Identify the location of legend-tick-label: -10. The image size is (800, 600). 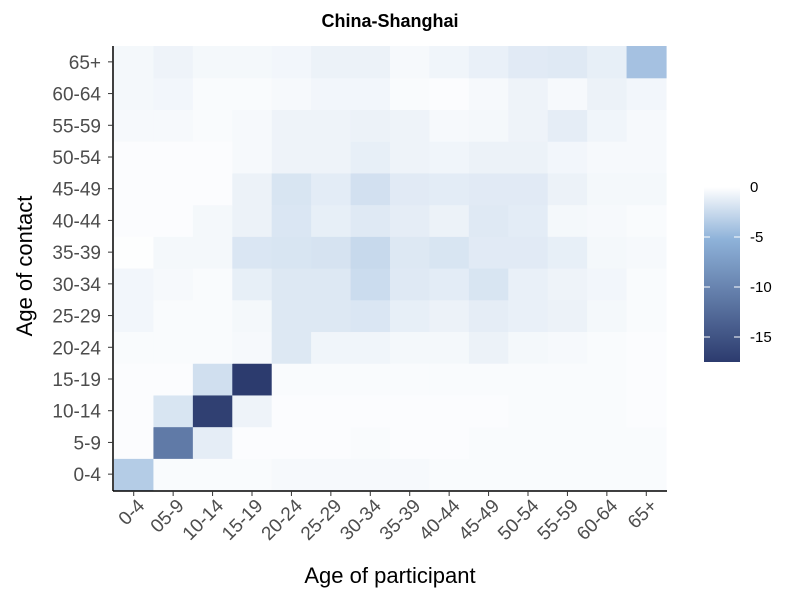
(761, 287).